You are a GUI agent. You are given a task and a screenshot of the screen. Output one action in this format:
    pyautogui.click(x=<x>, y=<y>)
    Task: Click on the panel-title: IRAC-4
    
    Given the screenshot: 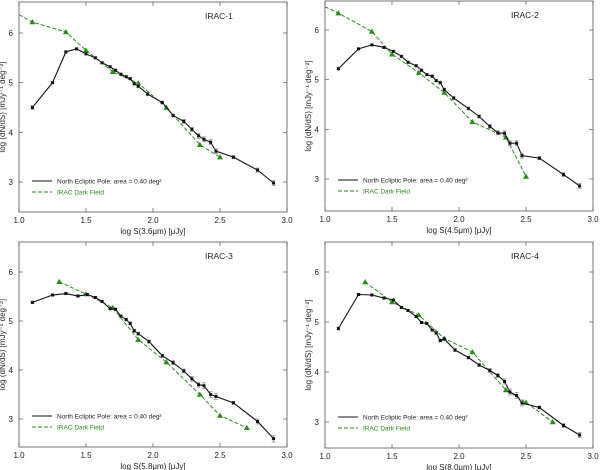 What is the action you would take?
    pyautogui.click(x=525, y=256)
    